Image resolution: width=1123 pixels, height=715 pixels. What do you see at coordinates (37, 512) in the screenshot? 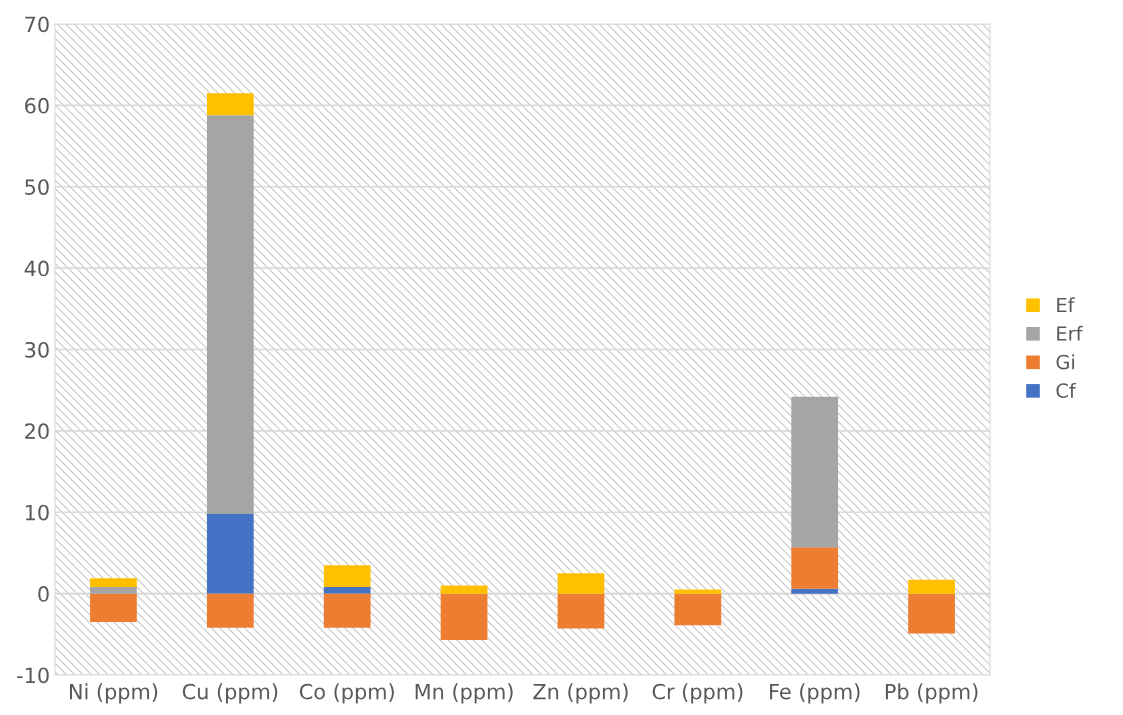
I see `y-tick-label: 10` at bounding box center [37, 512].